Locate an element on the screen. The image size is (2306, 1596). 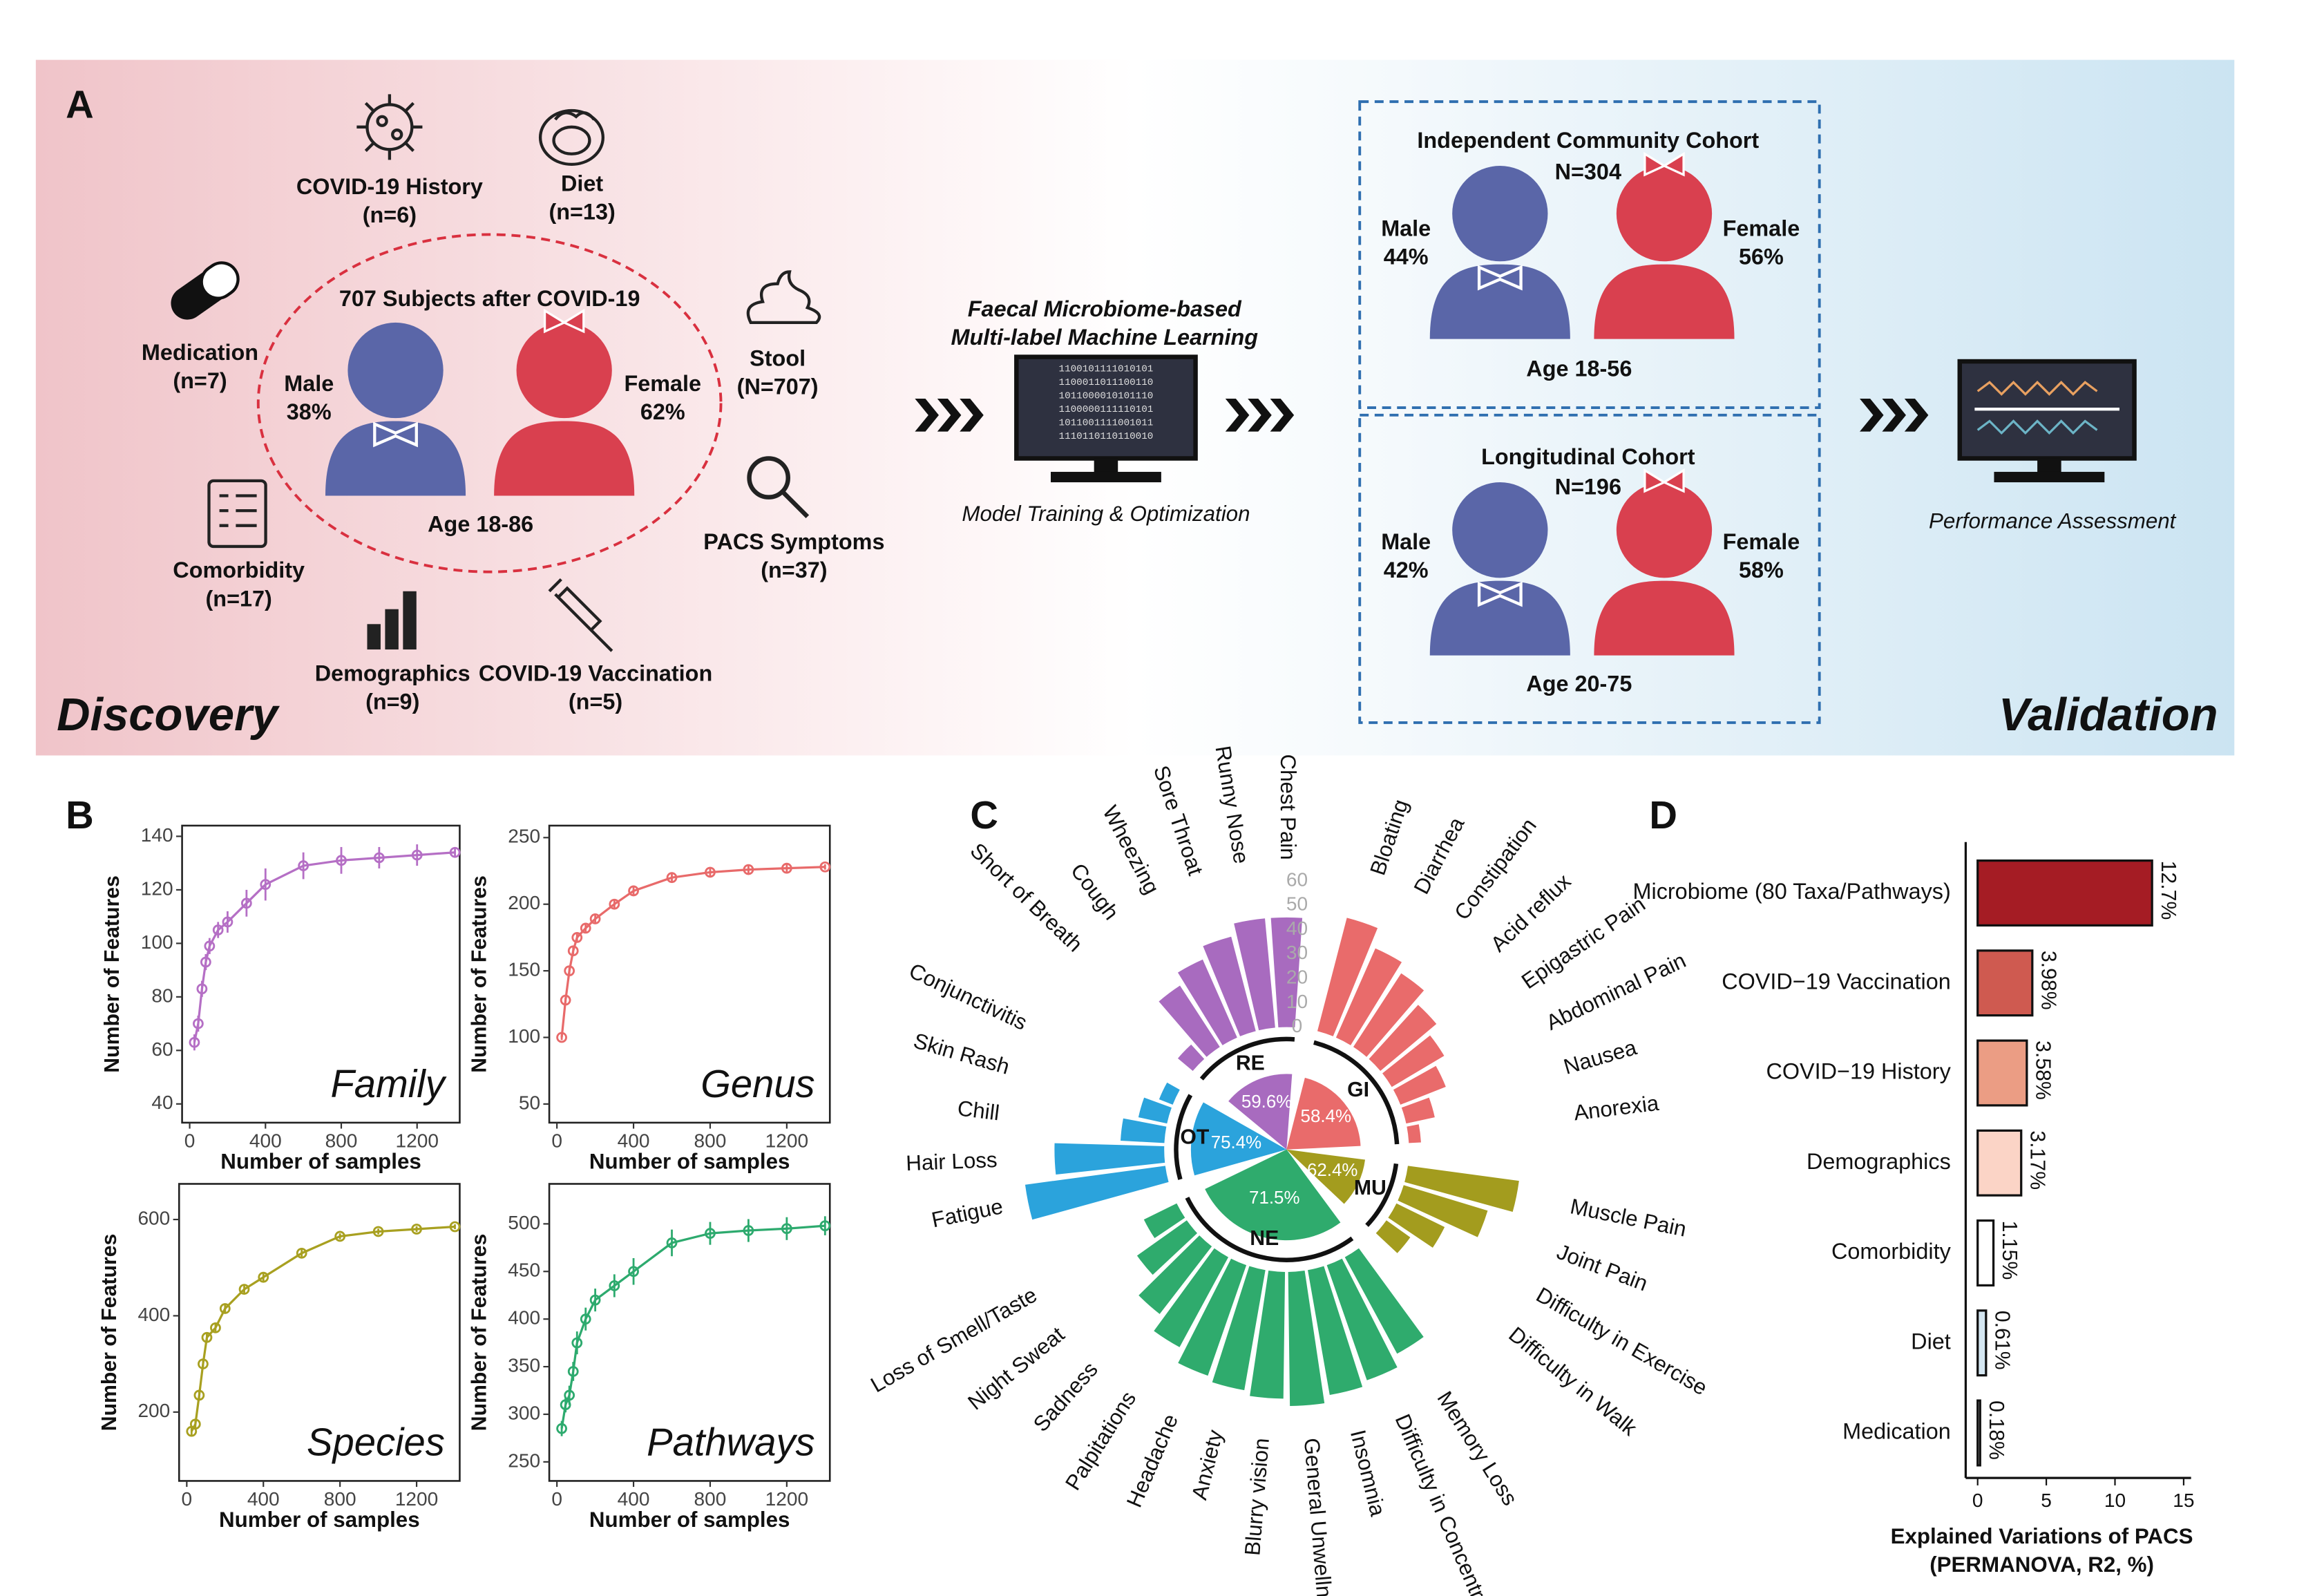
y-tick-label: 100 is located at coordinates (157, 942).